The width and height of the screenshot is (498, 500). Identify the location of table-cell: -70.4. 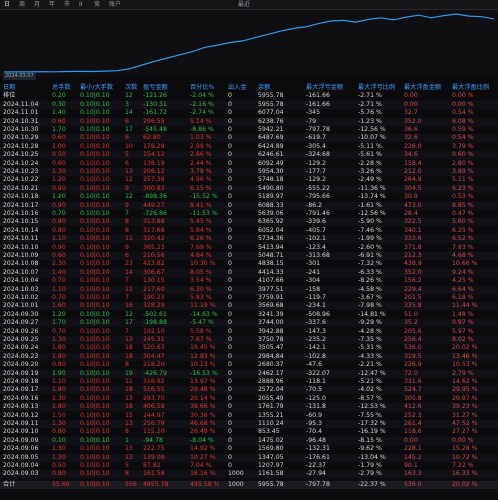
(314, 432).